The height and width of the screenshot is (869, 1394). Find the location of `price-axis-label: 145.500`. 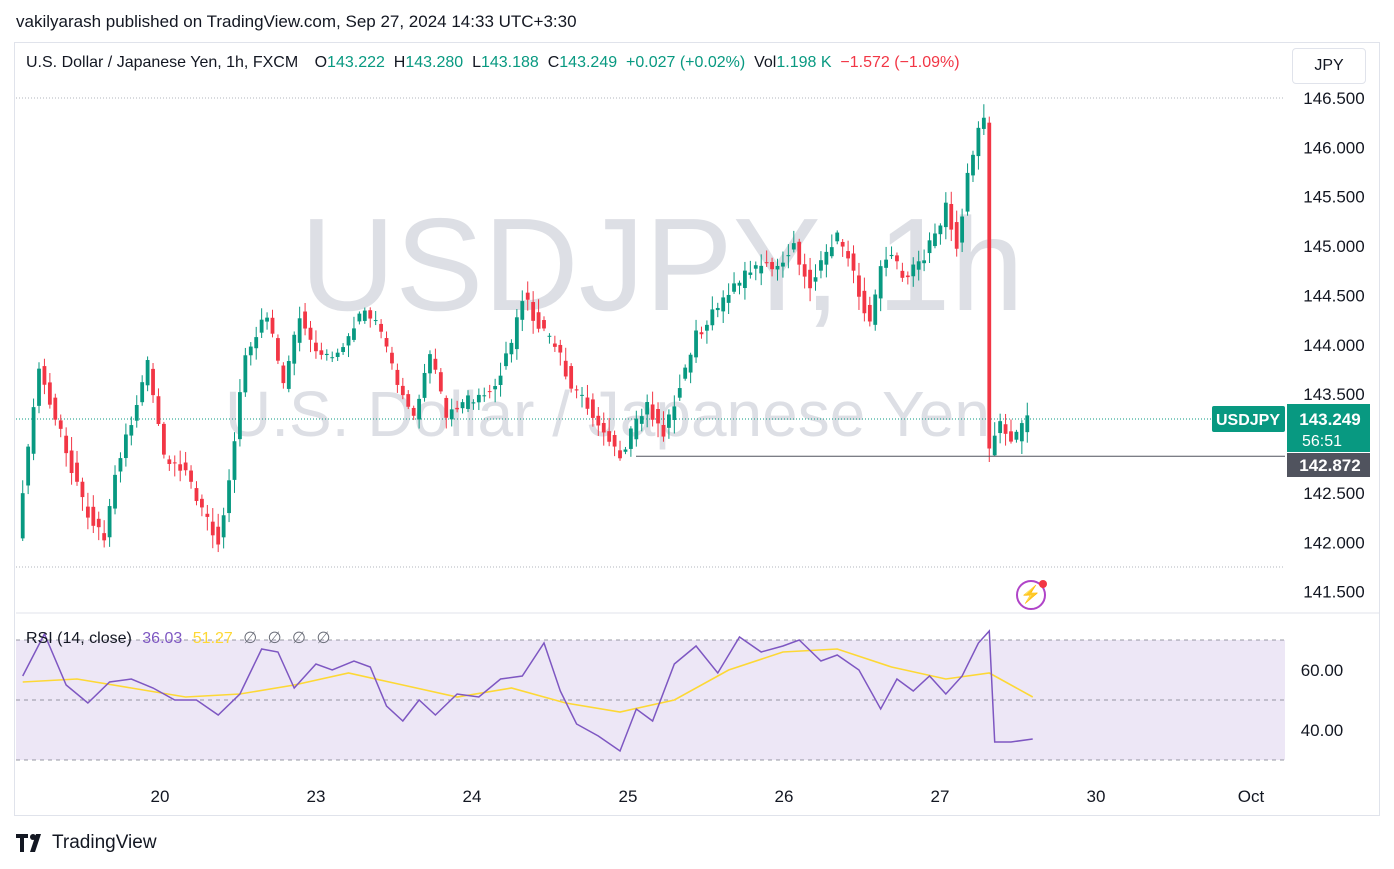

price-axis-label: 145.500 is located at coordinates (1333, 197).